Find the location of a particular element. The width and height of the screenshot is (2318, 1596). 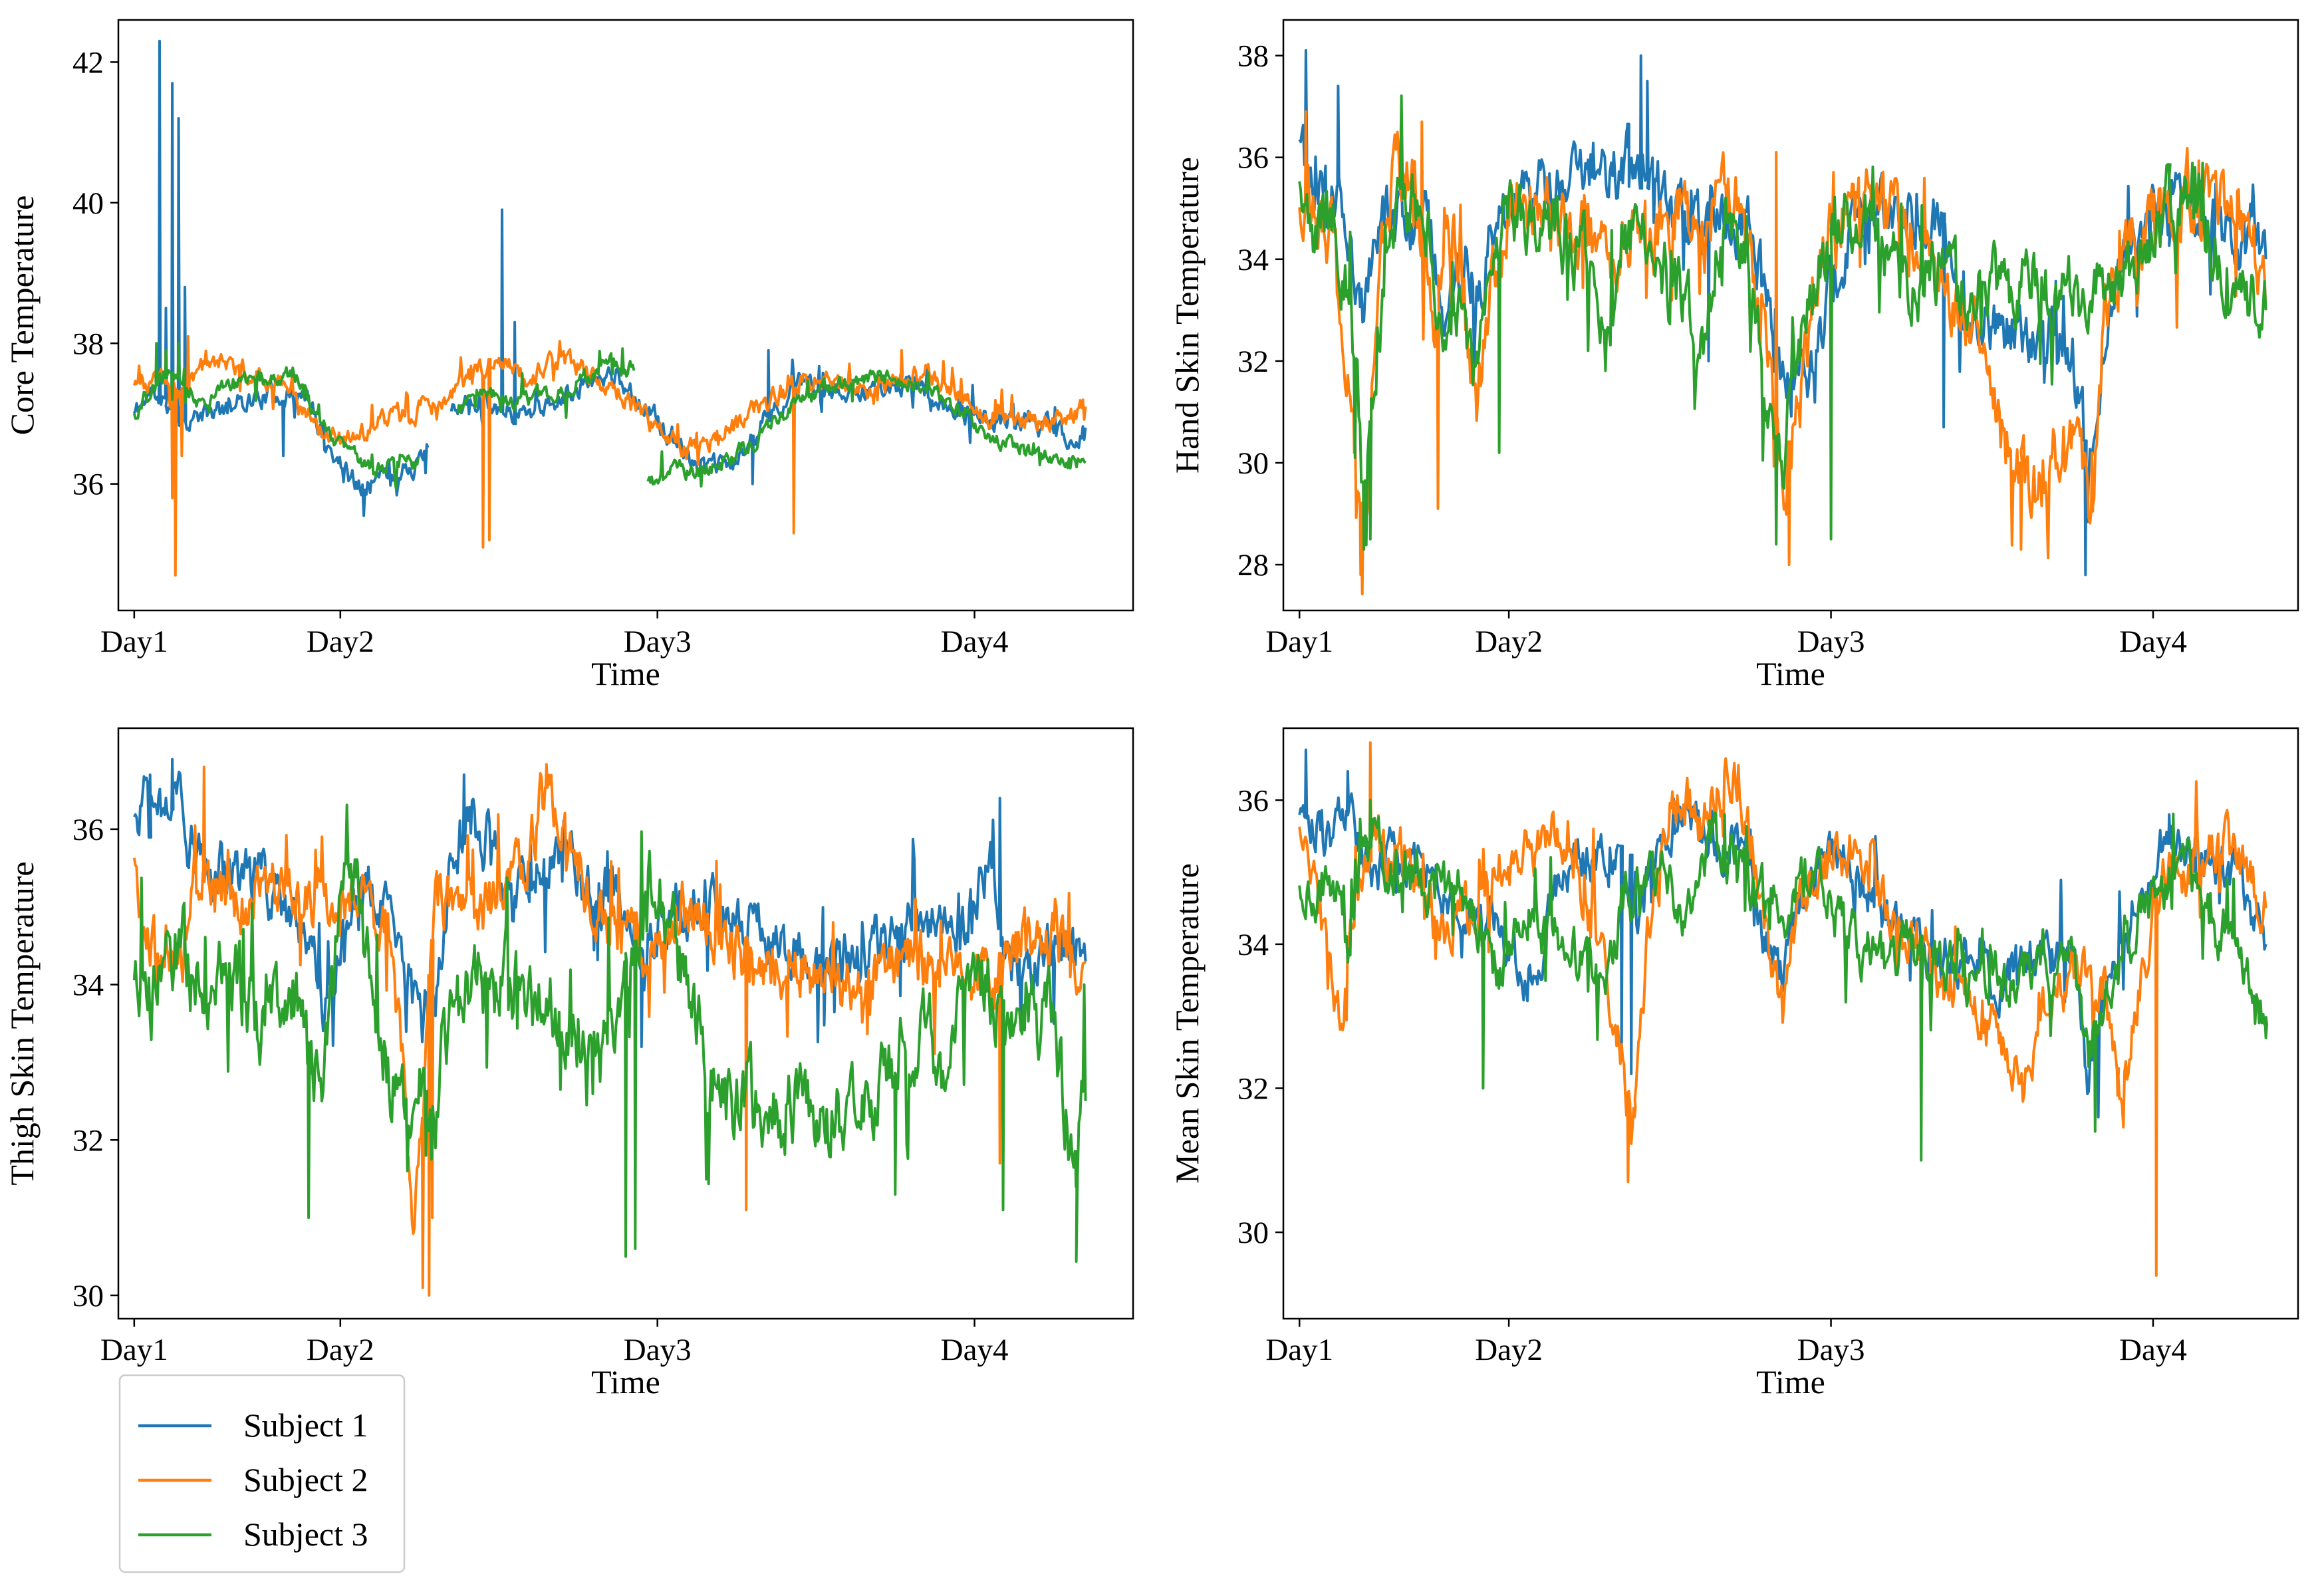

legend: Subject 1 Subject 2 Subject 3 is located at coordinates (262, 1473).